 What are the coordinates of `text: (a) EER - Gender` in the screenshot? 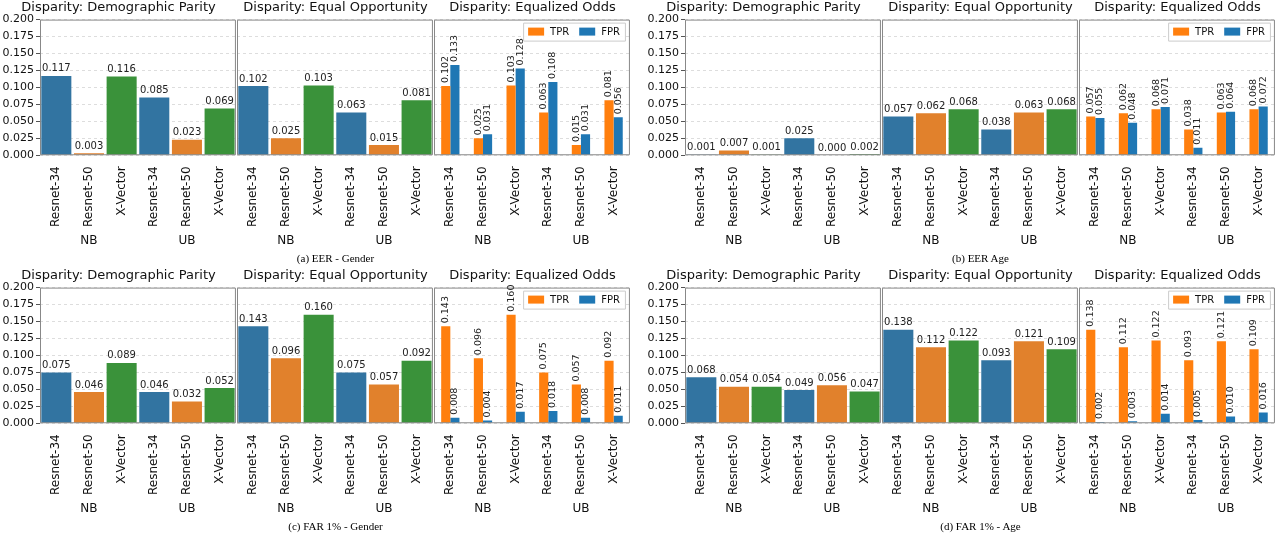 It's located at (335, 258).